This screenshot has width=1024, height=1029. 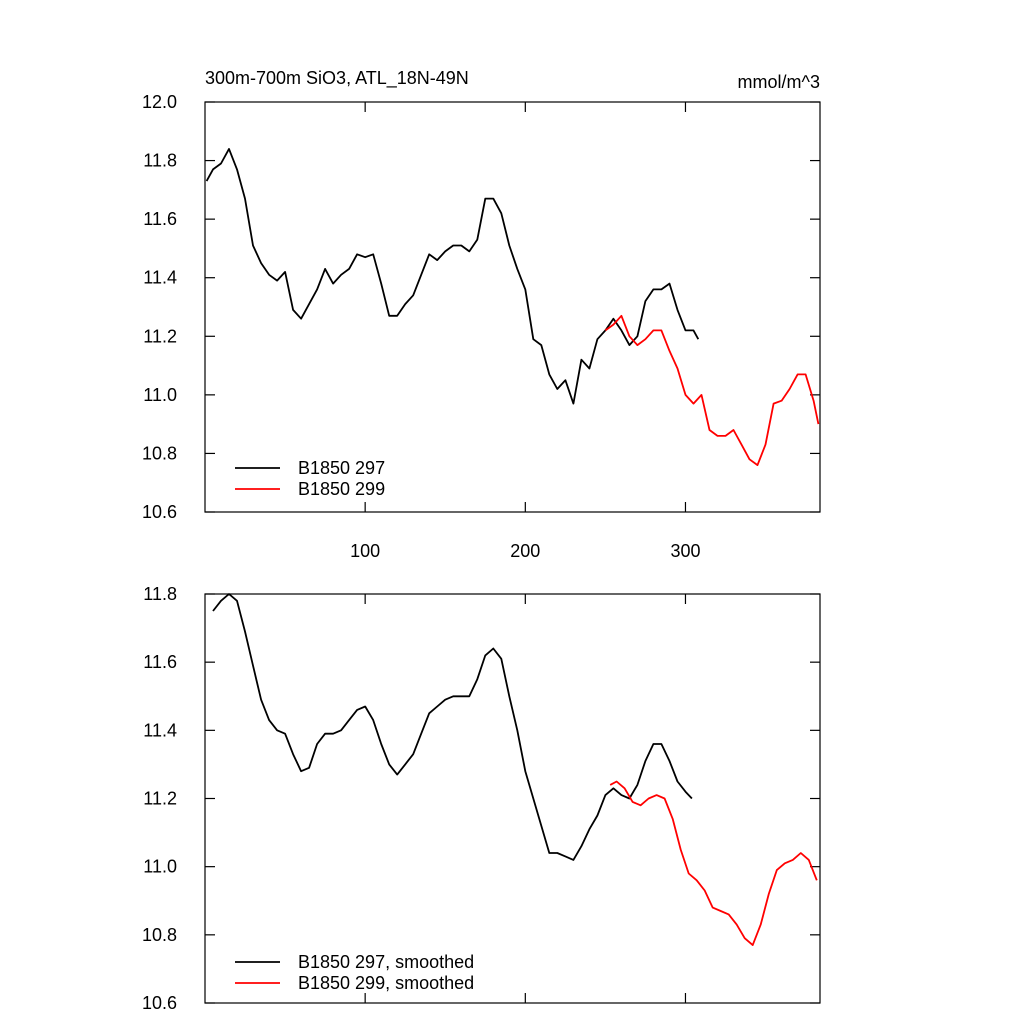 What do you see at coordinates (386, 962) in the screenshot?
I see `legend-label: B1850 297, smoothed` at bounding box center [386, 962].